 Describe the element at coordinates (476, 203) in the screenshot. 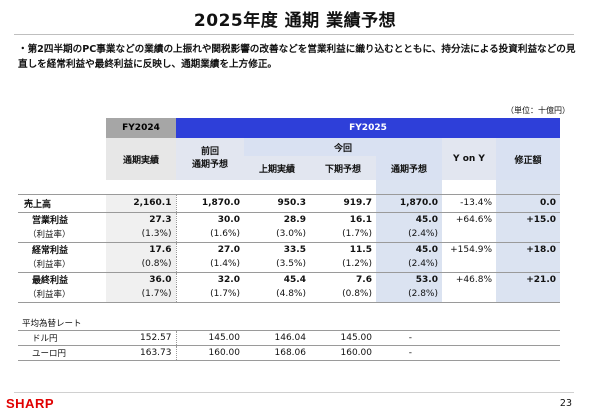

I see `cell-yoy: -13.4%` at that location.